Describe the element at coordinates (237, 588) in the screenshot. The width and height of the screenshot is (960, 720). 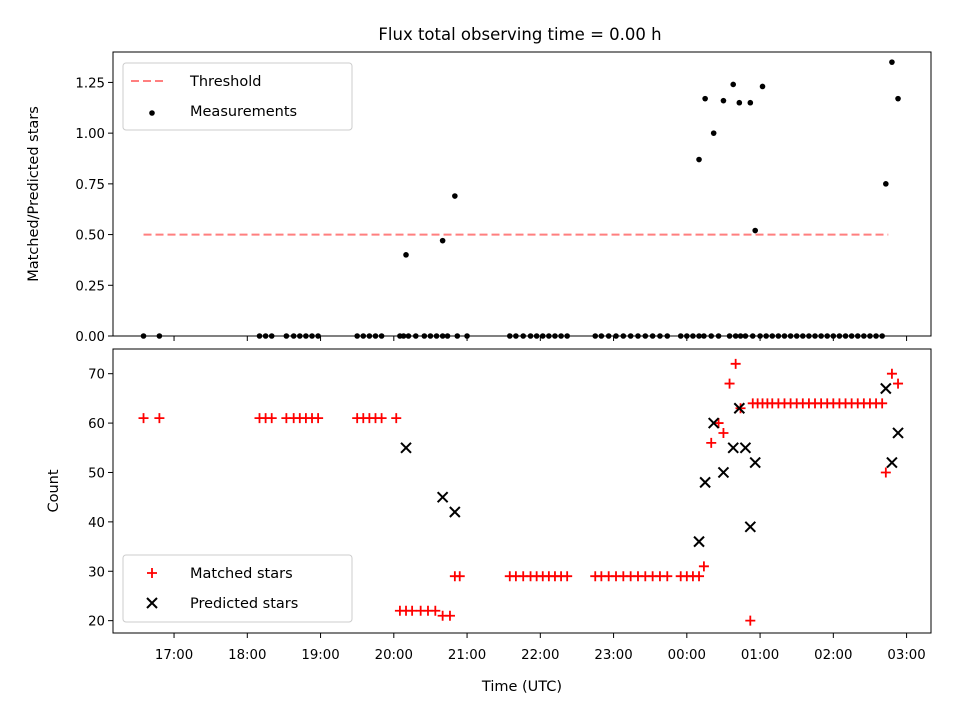
I see `legend: Matched stars Predicted stars` at that location.